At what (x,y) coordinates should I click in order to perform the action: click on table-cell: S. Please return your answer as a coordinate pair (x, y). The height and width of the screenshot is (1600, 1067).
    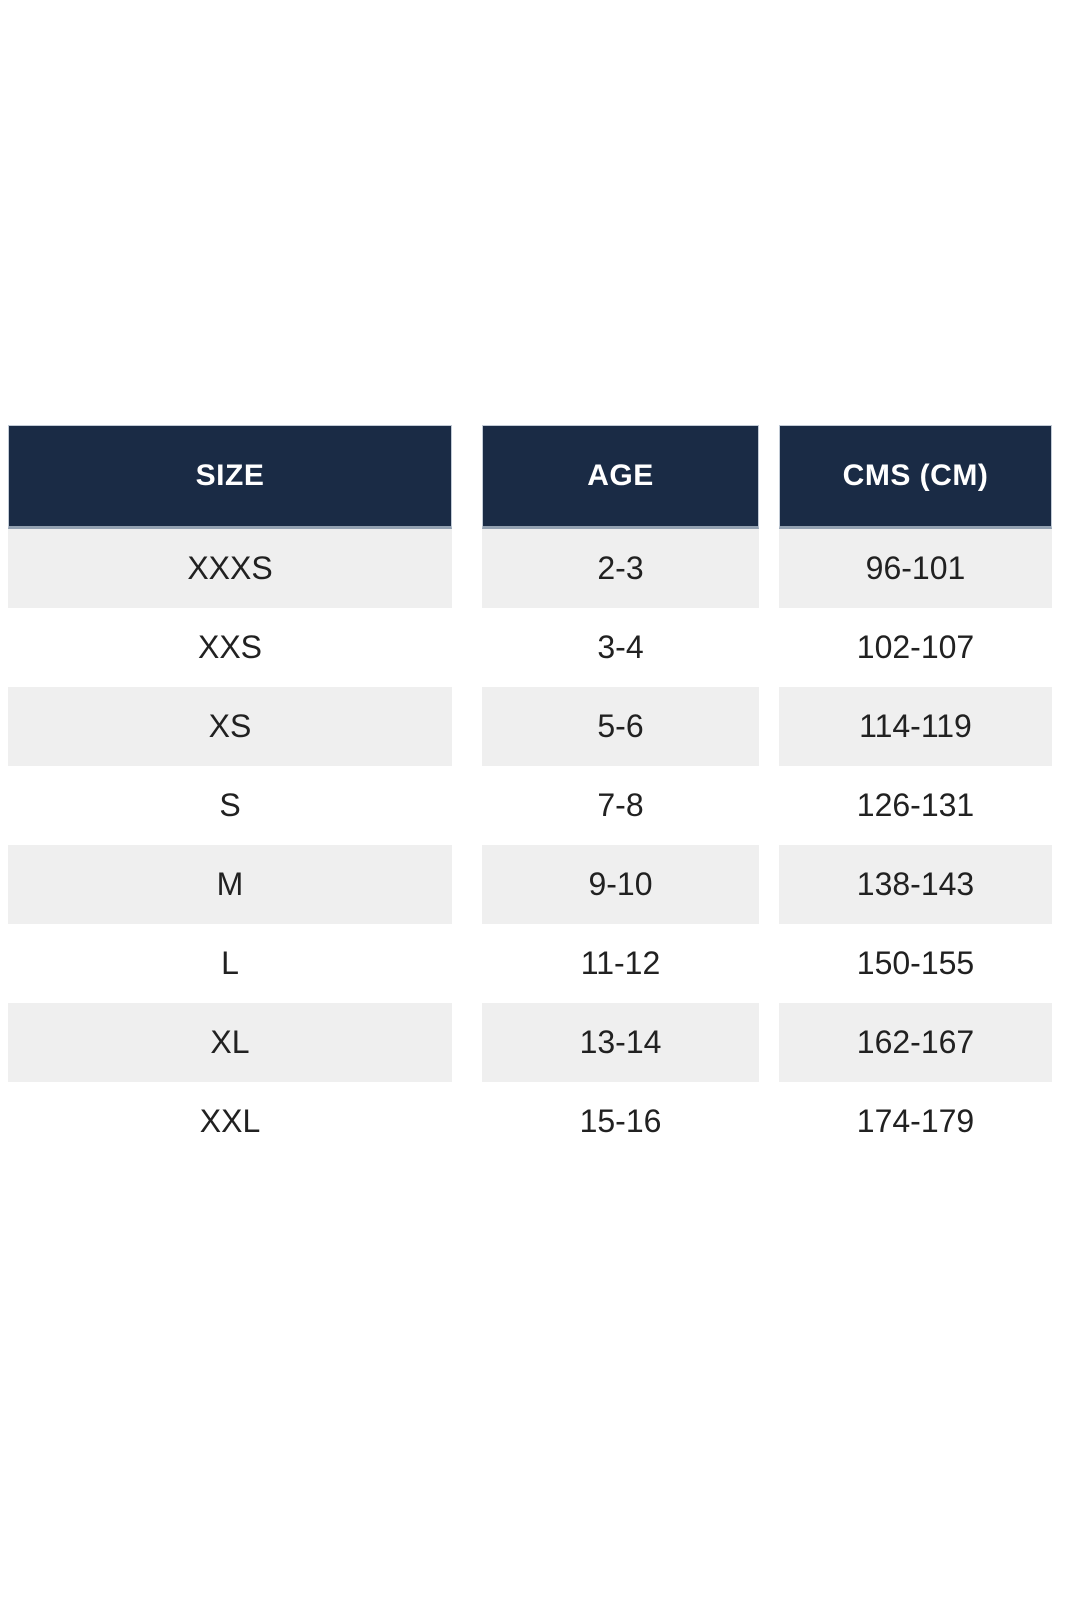
    Looking at the image, I should click on (230, 805).